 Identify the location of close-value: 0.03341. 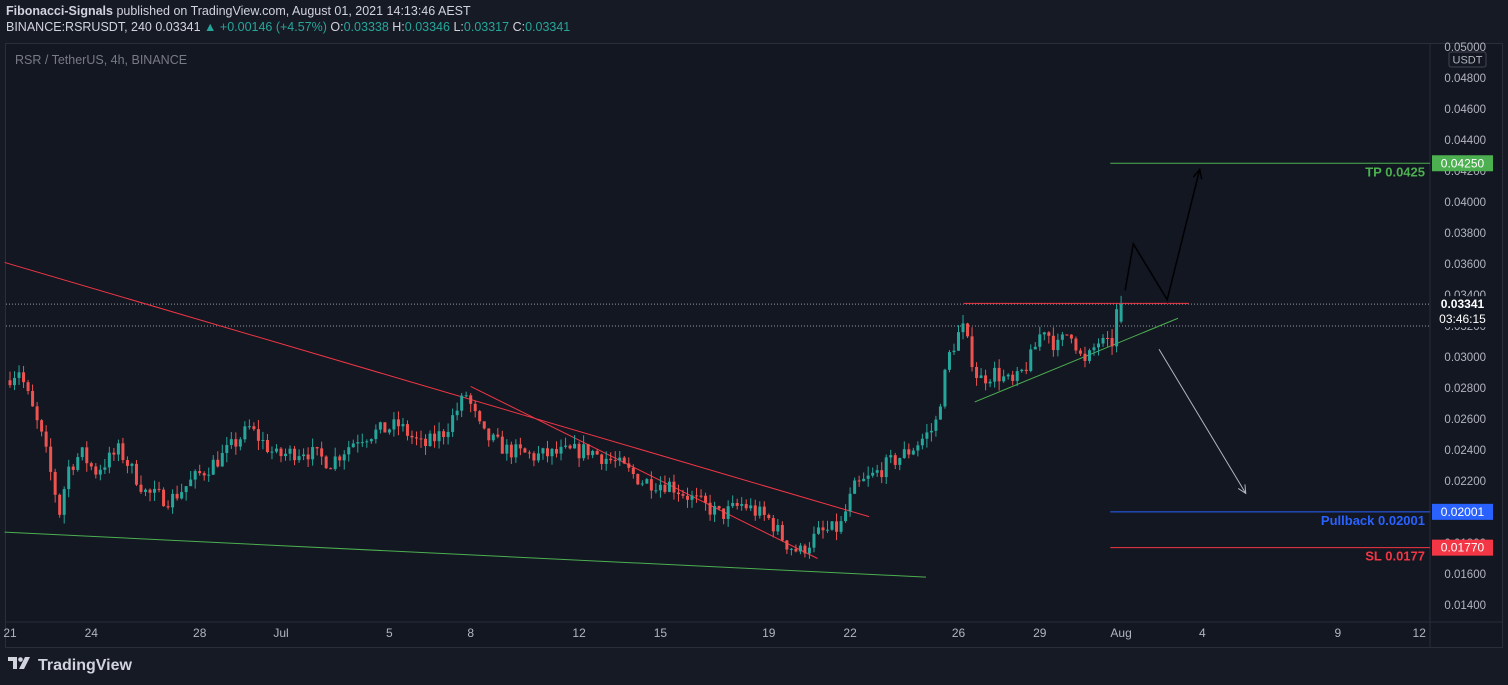
(548, 27).